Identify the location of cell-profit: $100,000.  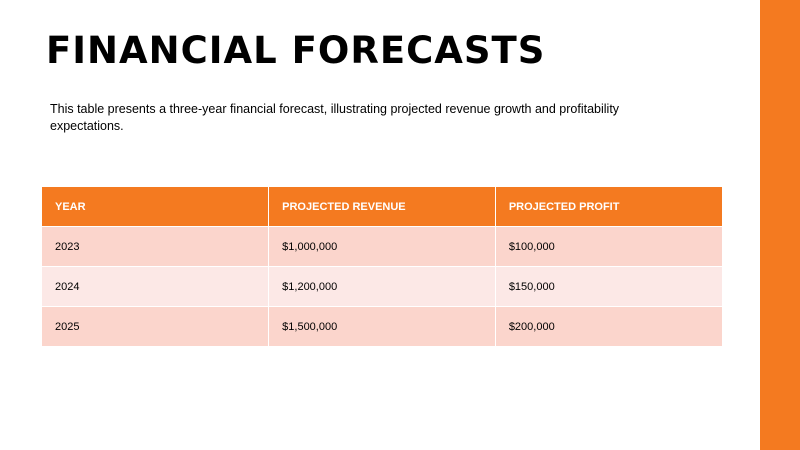
(608, 246).